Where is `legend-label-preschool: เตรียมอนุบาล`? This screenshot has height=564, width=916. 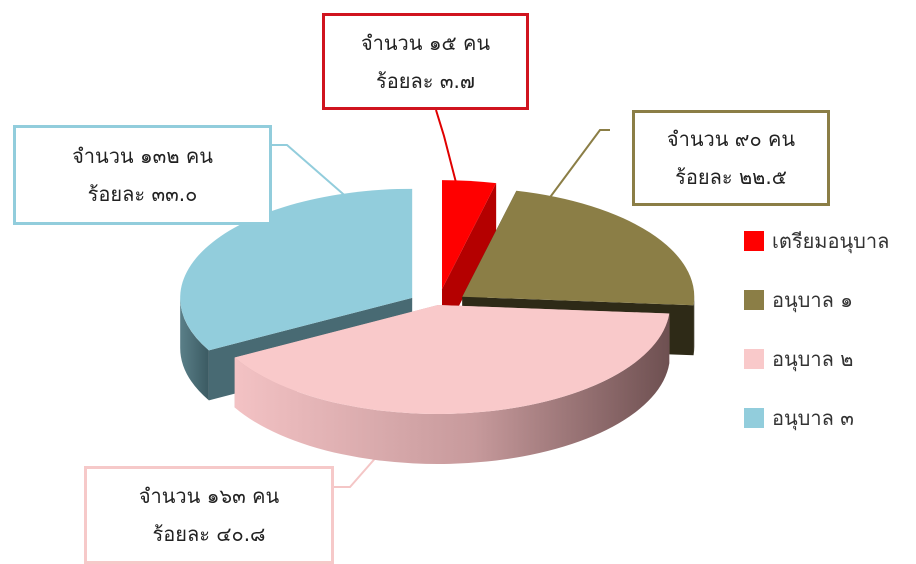
legend-label-preschool: เตรียมอนุบาล is located at coordinates (831, 241).